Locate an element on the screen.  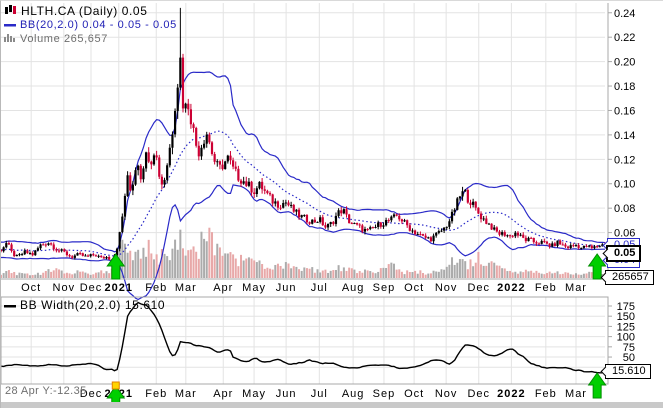
svg-text: 150 is located at coordinates (626, 317).